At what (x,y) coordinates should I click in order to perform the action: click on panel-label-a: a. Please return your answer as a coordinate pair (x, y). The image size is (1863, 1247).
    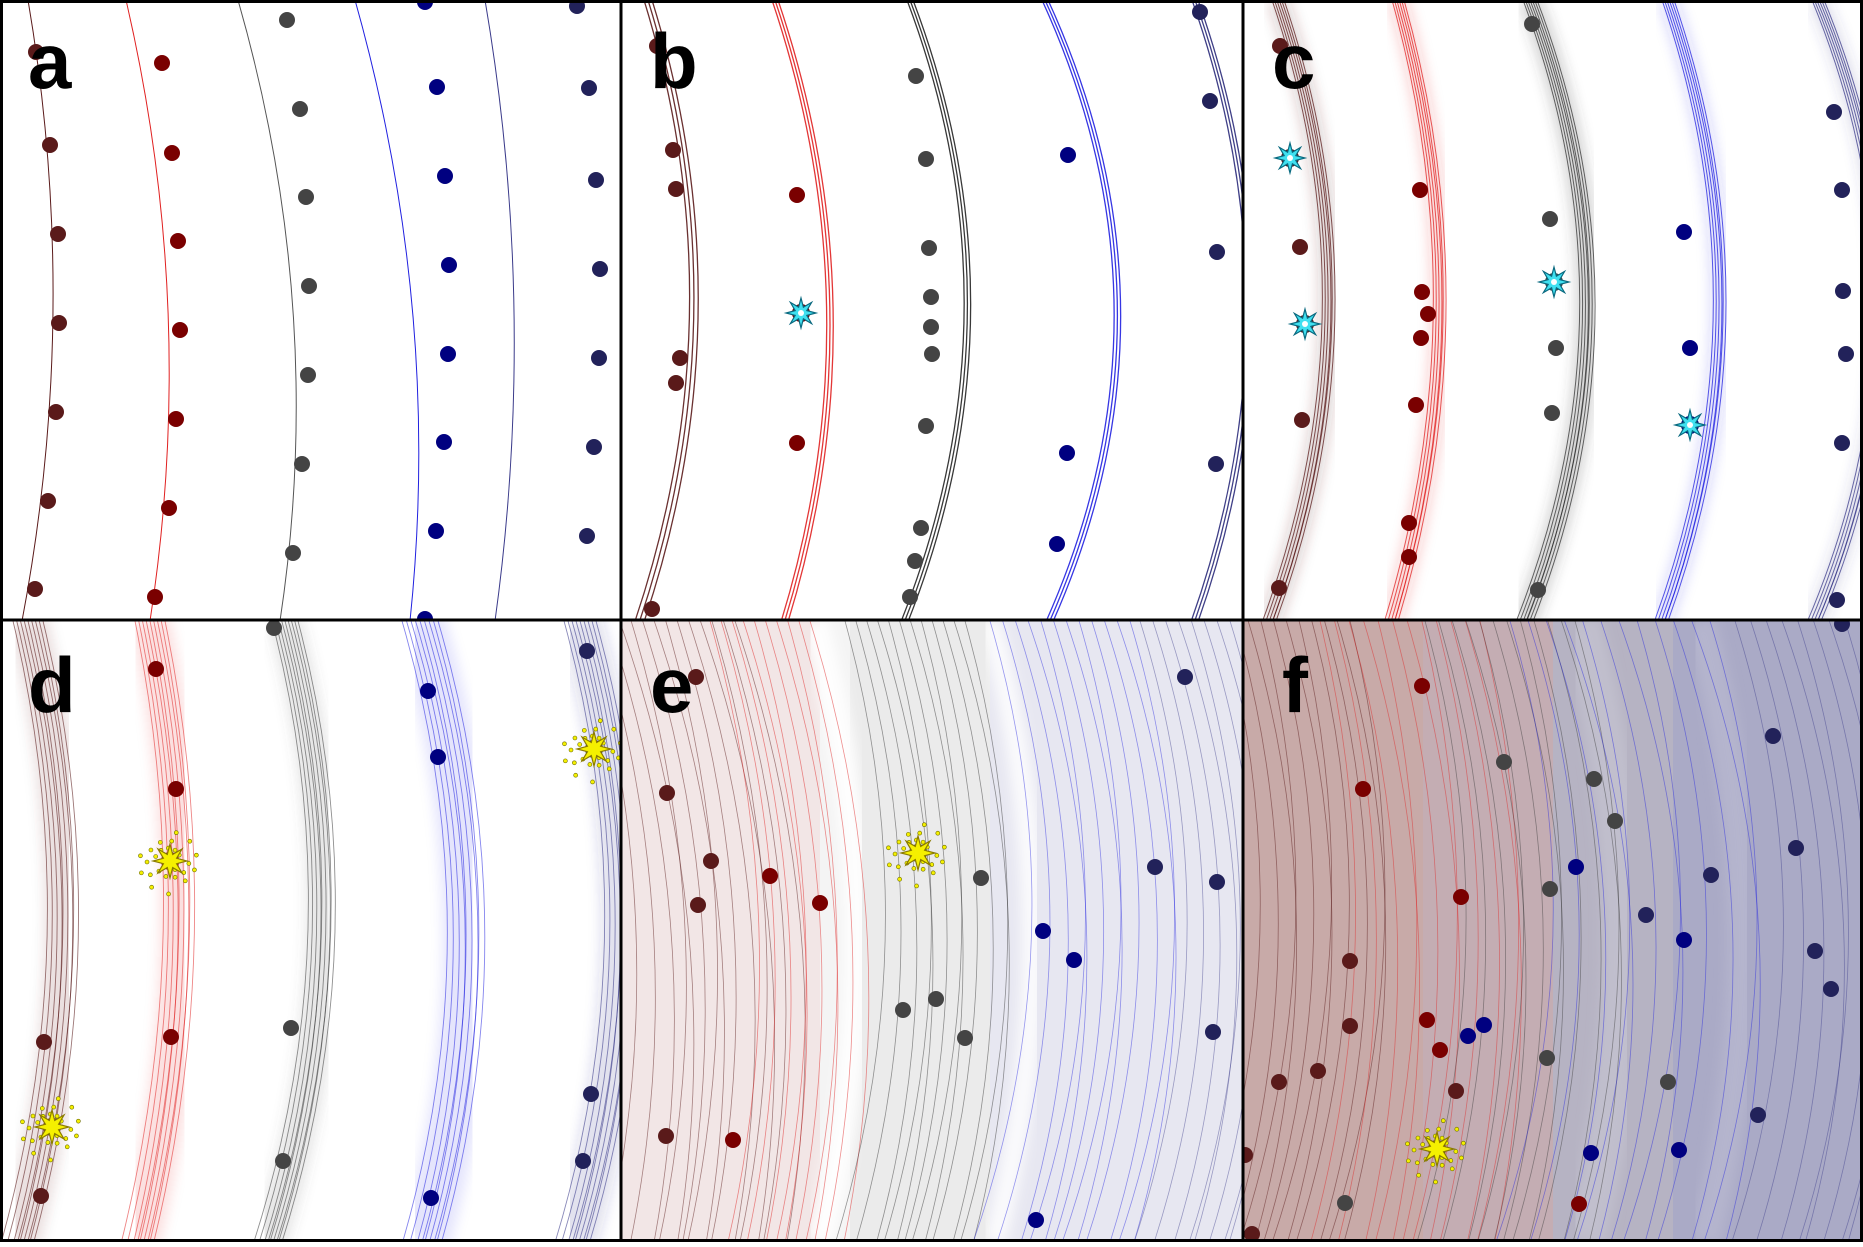
    Looking at the image, I should click on (50, 61).